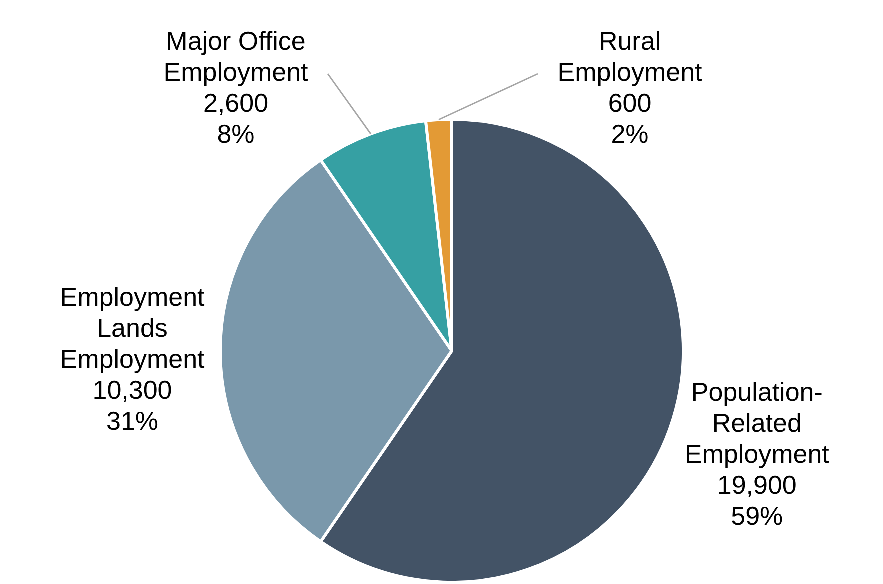  What do you see at coordinates (630, 119) in the screenshot?
I see `data-label: 600 2%` at bounding box center [630, 119].